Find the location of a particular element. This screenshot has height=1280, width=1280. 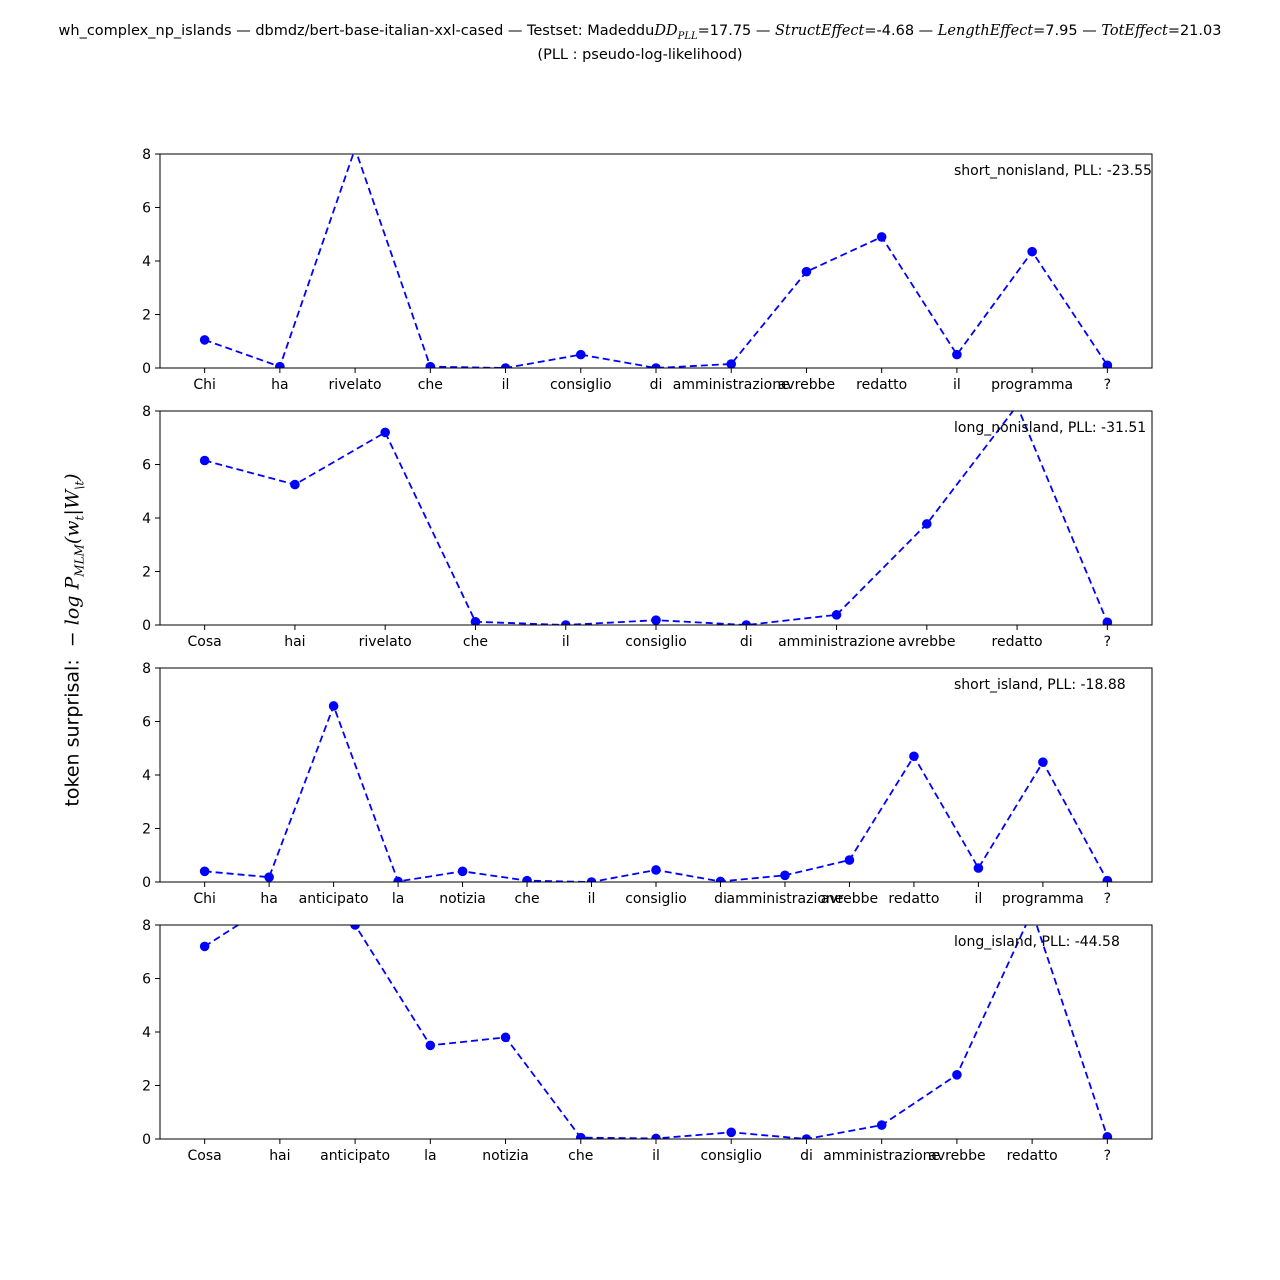

title-struct-label: StructEffect is located at coordinates (820, 31).